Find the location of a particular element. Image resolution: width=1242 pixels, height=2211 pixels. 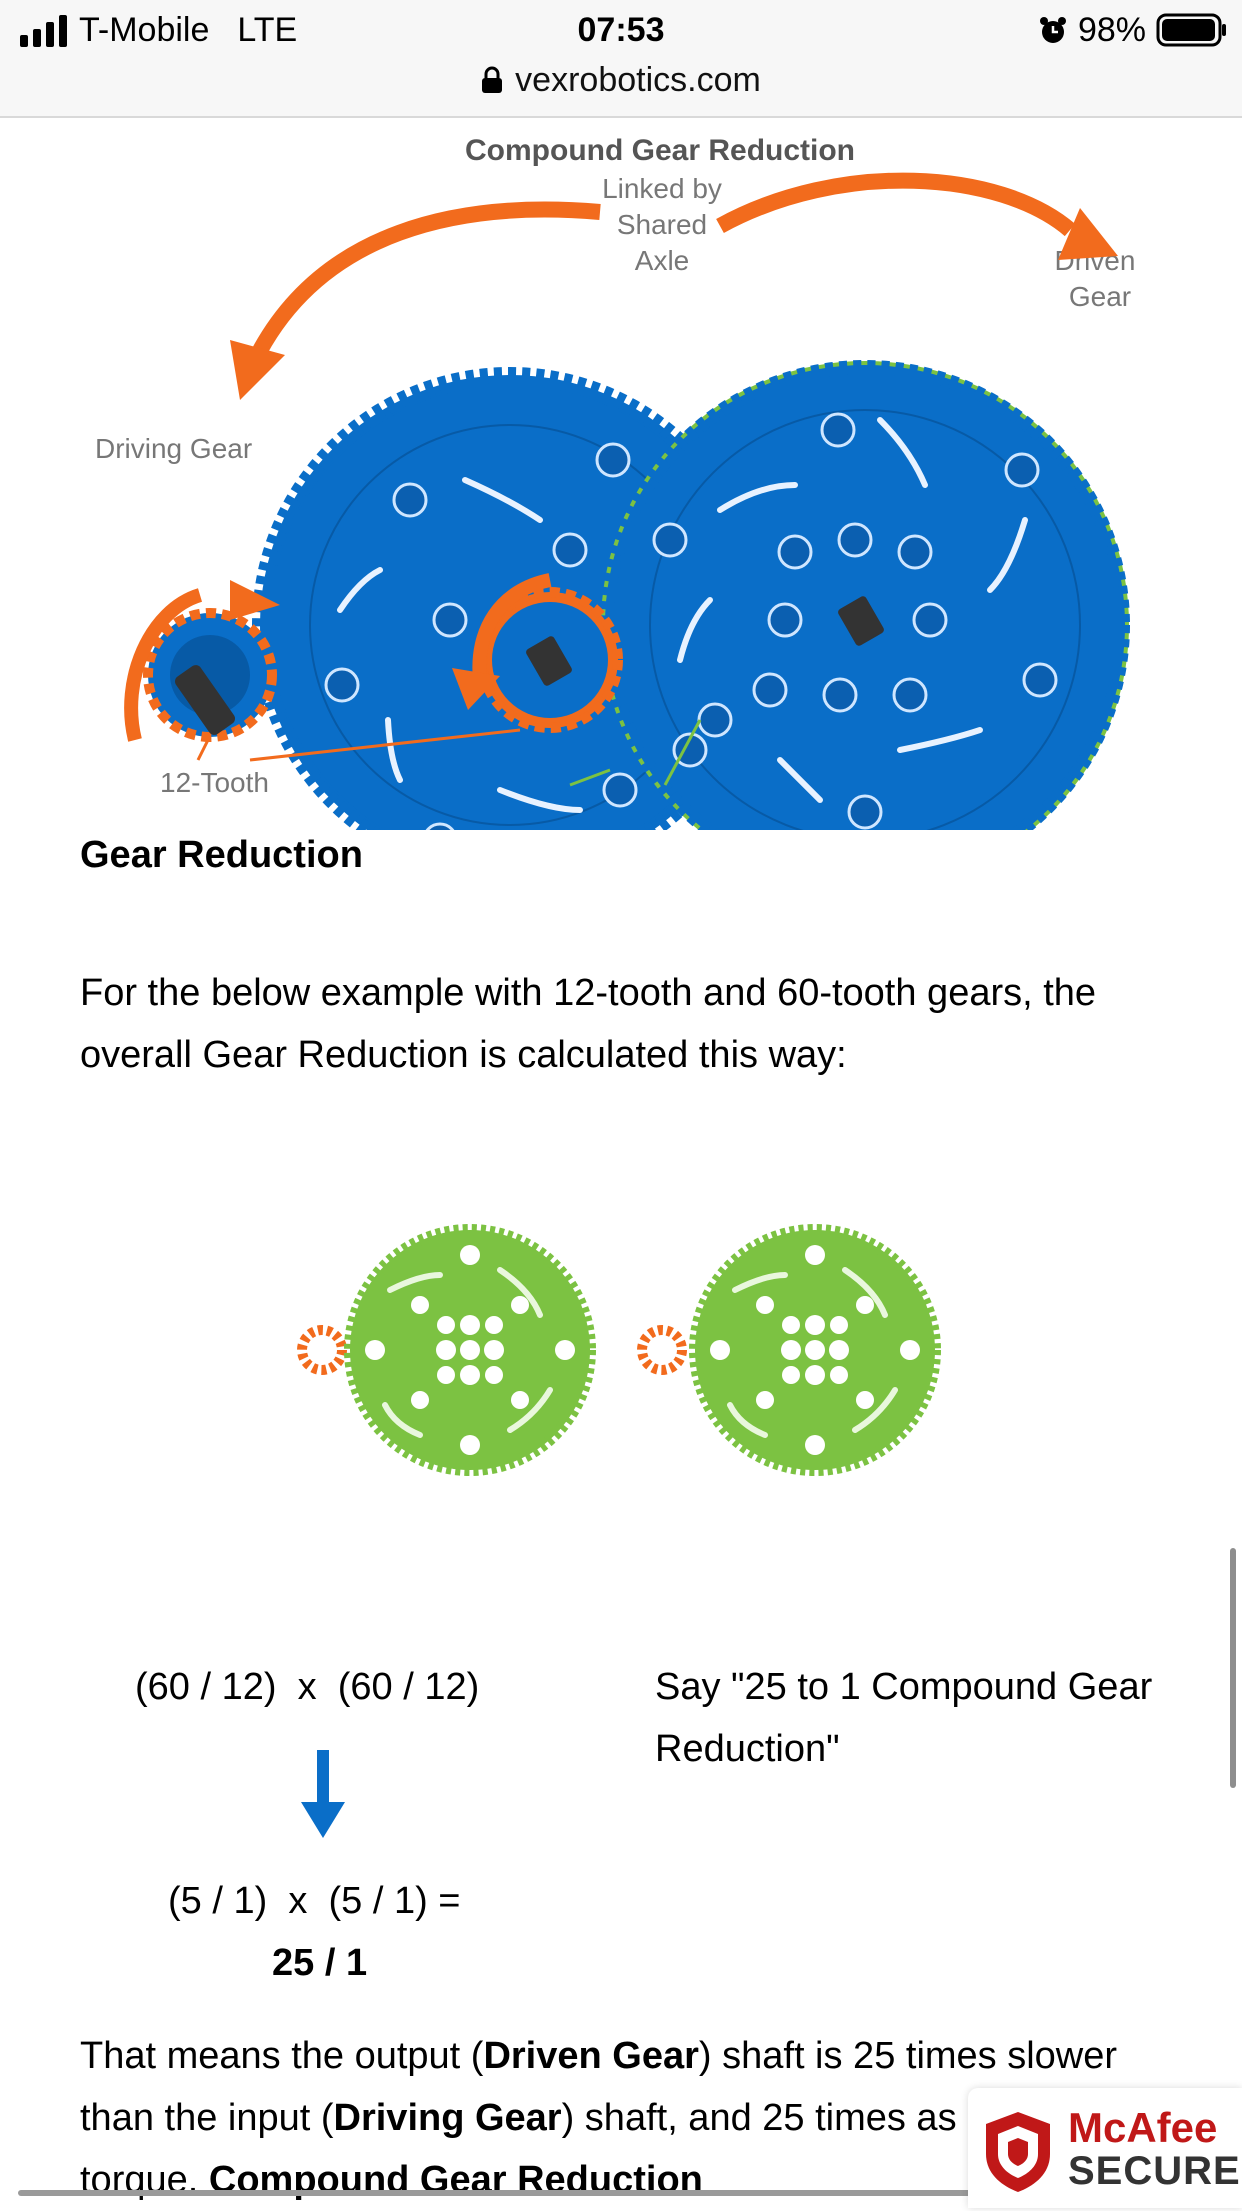

compound-small-gear is located at coordinates (550, 660).